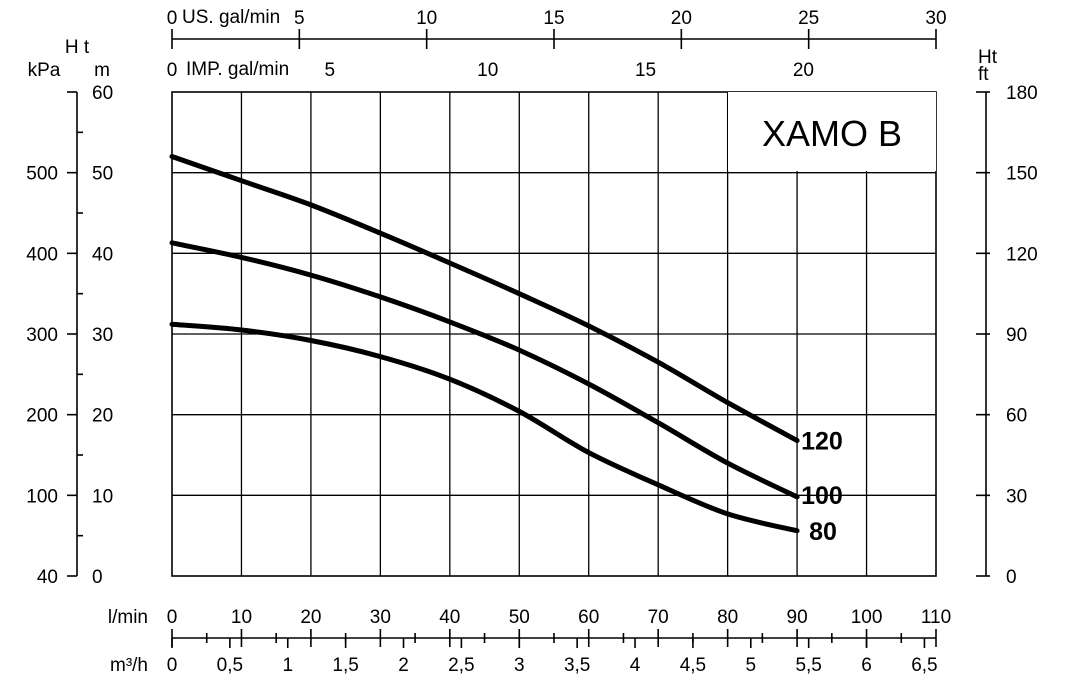 This screenshot has width=1075, height=697. I want to click on x-usgal-tick-label: 25, so click(808, 18).